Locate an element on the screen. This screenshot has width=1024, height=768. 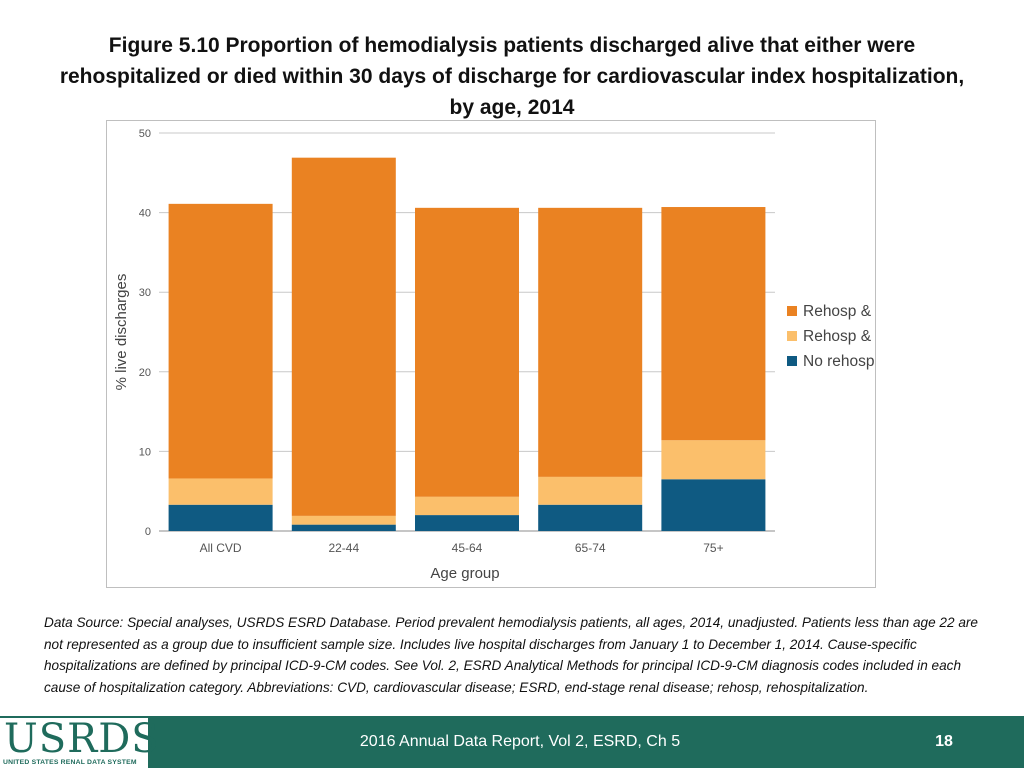
y-tick-label: 0 is located at coordinates (148, 532).